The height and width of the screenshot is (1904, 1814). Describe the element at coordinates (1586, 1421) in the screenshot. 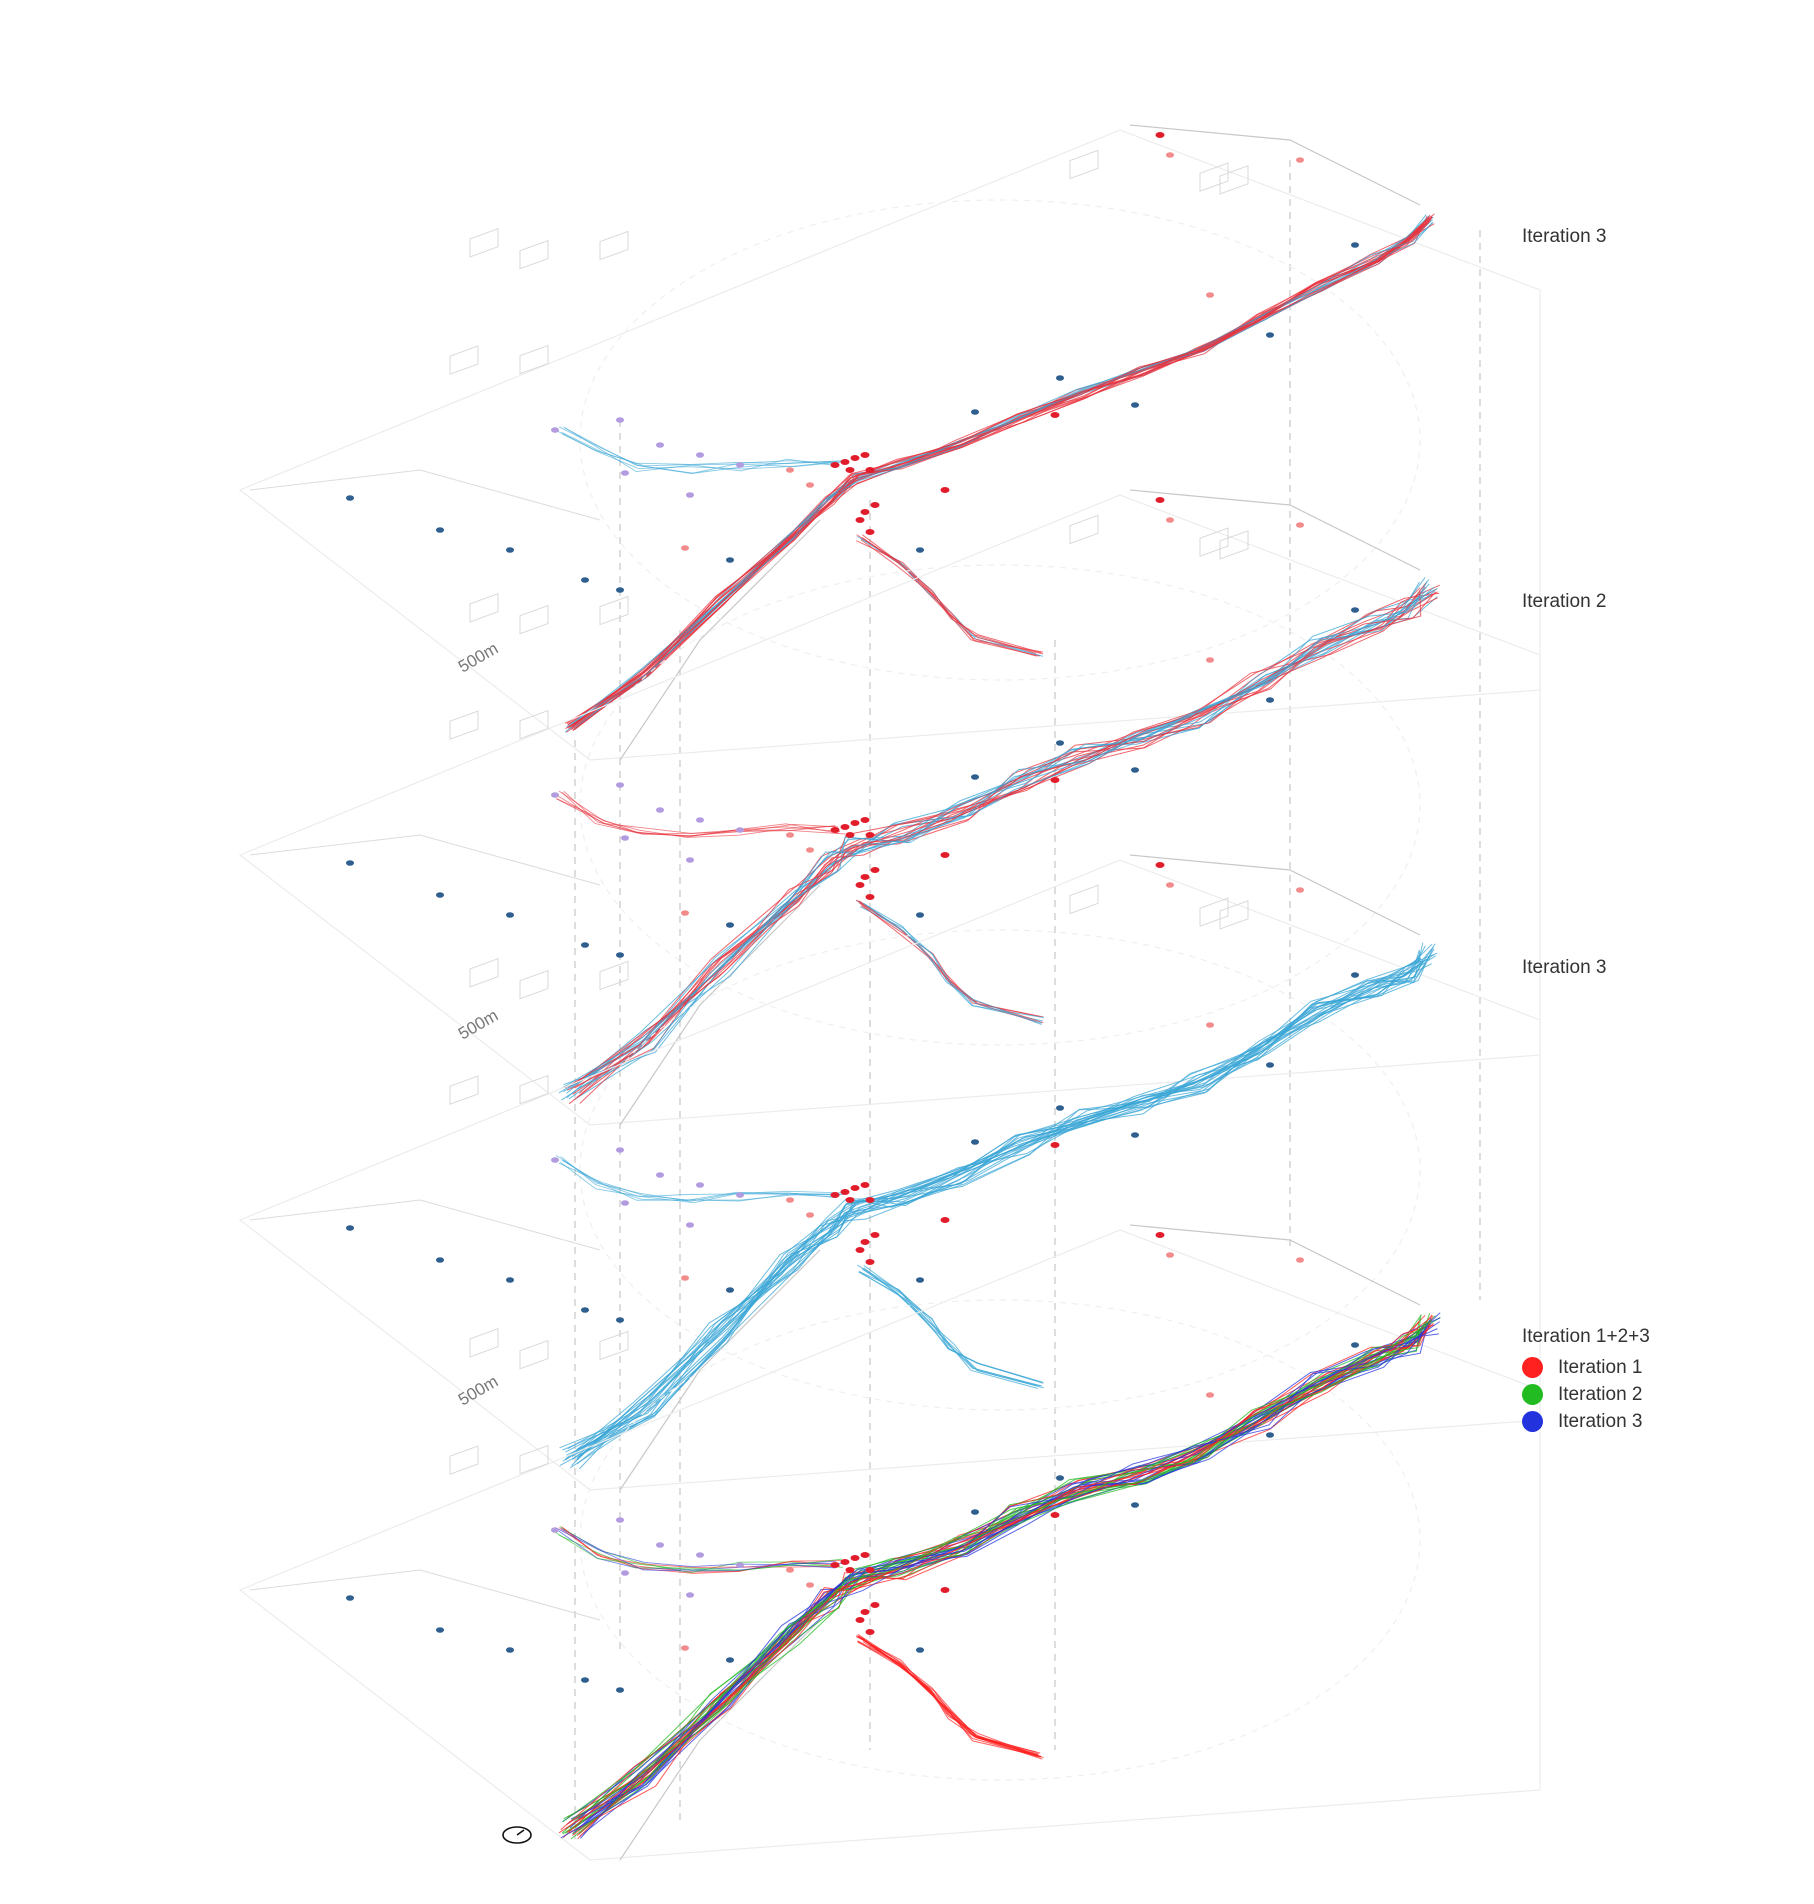

I see `legend-item-iteration-3: Iteration 3` at that location.